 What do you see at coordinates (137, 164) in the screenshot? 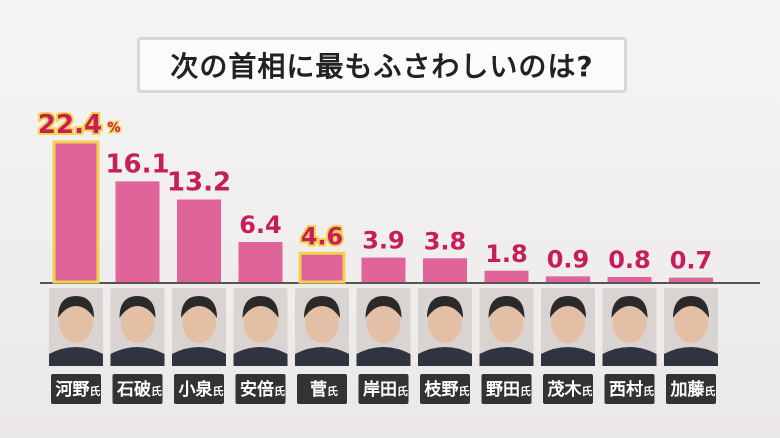
I see `value-label-1: 16.1` at bounding box center [137, 164].